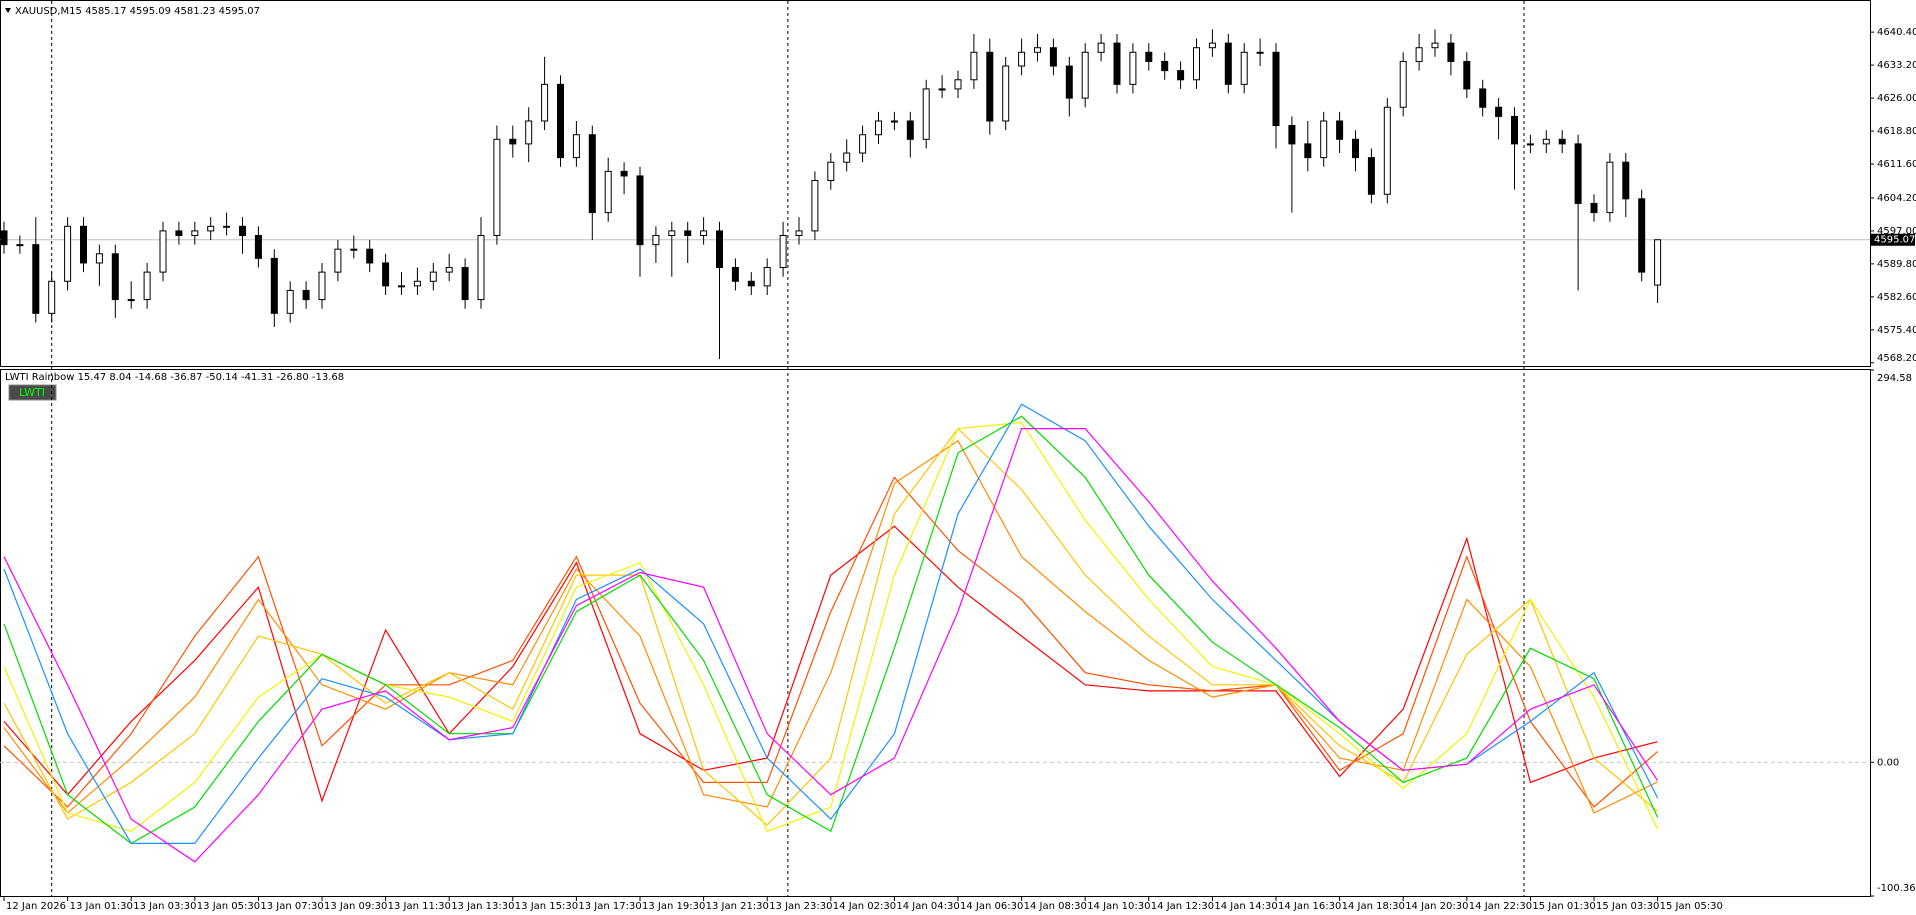 Image resolution: width=1916 pixels, height=915 pixels. Describe the element at coordinates (1691, 906) in the screenshot. I see `x-tick-label: 15 Jan 05:30` at that location.